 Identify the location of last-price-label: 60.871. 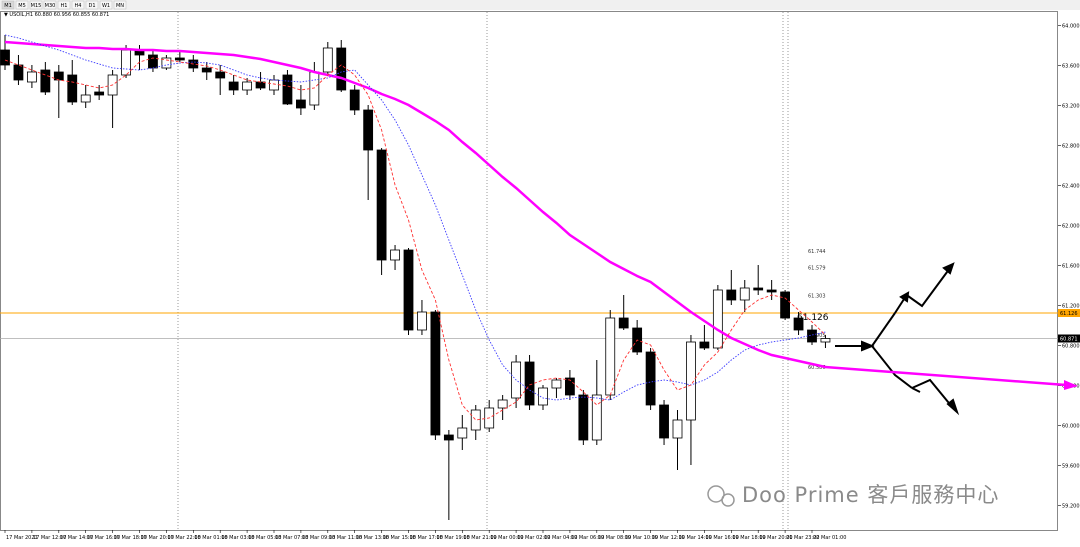
(1069, 340).